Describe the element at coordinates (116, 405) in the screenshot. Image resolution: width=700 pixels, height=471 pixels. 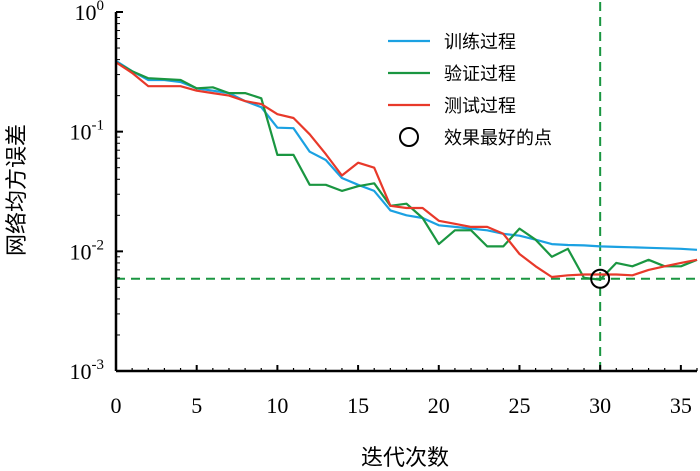
I see `x-tick-label: 0` at that location.